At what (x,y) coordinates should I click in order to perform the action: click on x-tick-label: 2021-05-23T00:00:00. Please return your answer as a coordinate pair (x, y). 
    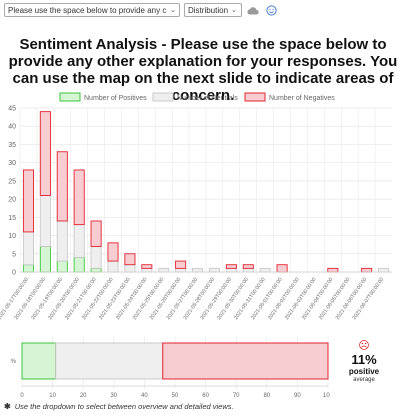
    Looking at the image, I should click on (115, 299).